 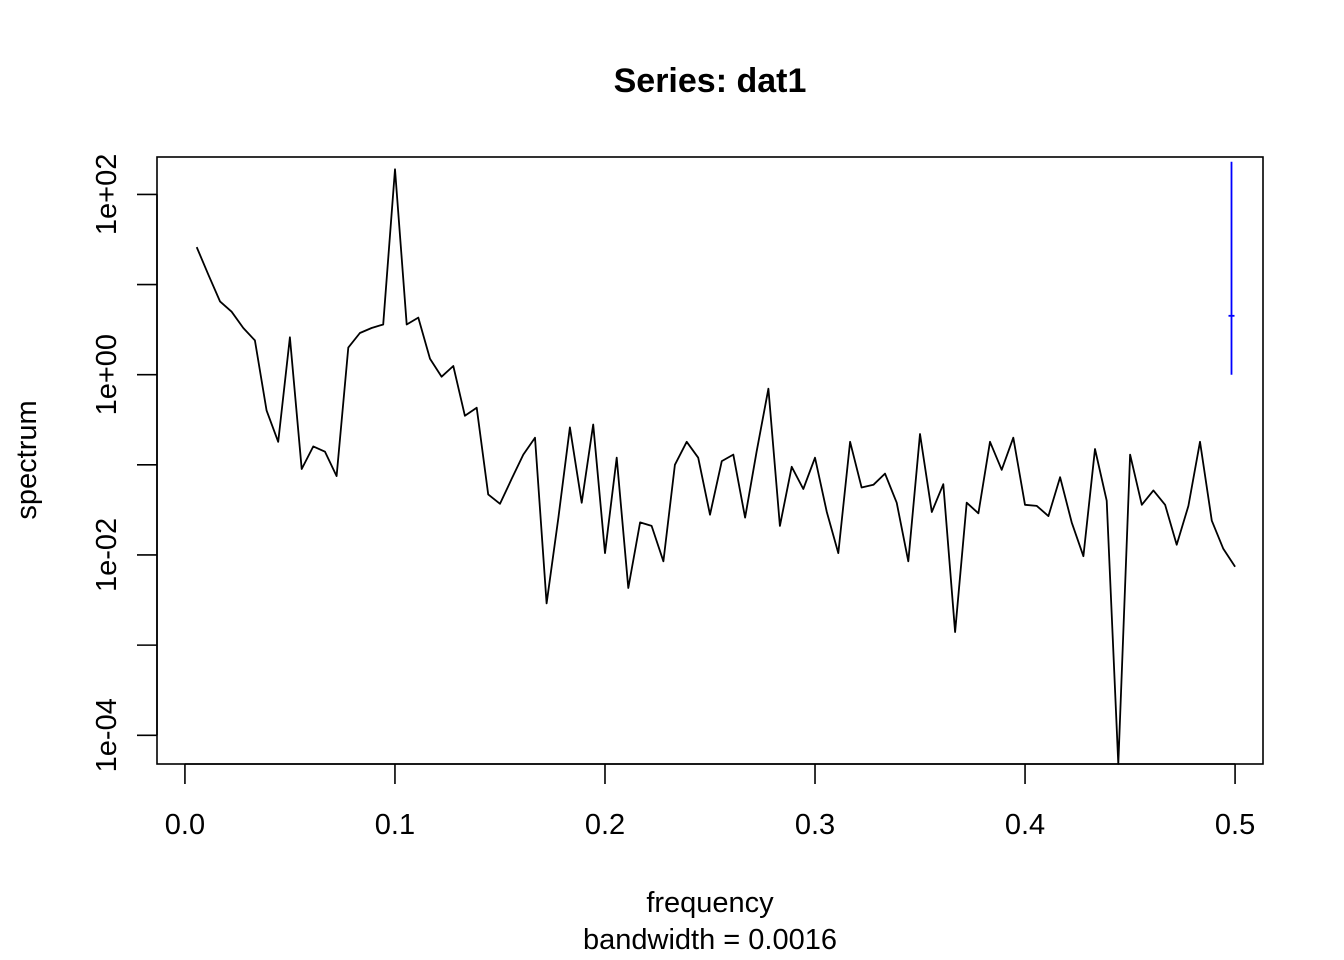 I want to click on y-tick-label: 1e+00, so click(x=107, y=374).